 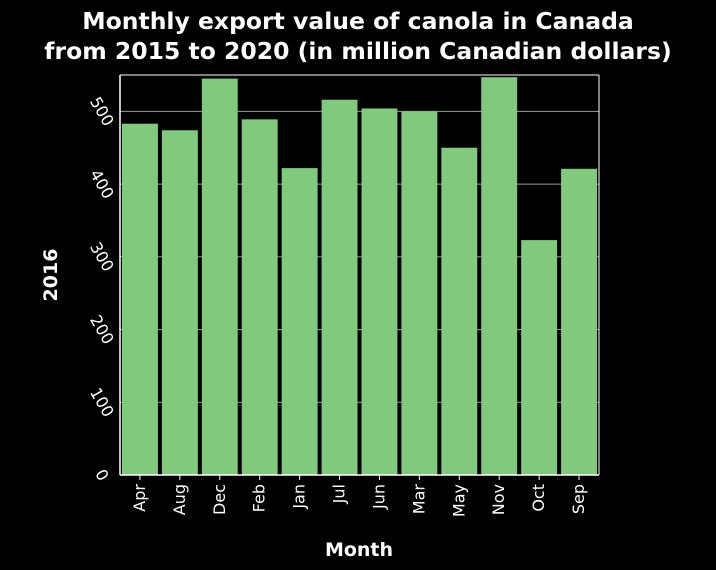 What do you see at coordinates (359, 496) in the screenshot?
I see `x-tick-labels: Apr Aug Dec Feb Jan Jul Jun Mar May Nov Oct Sep` at bounding box center [359, 496].